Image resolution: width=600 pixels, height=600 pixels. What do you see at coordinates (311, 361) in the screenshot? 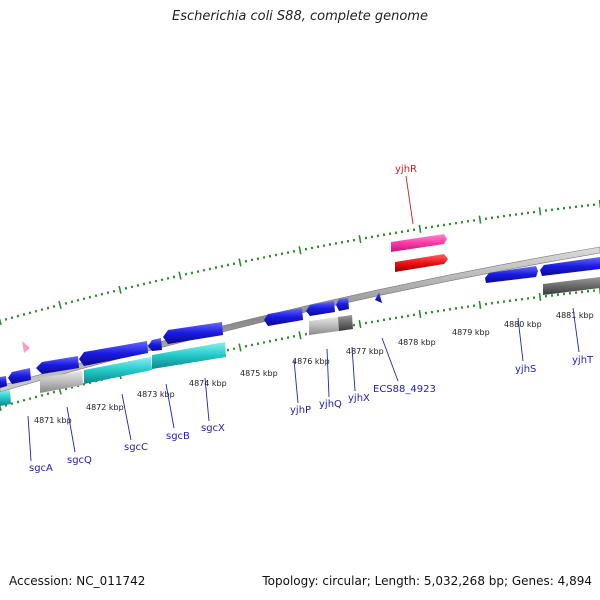
I see `kbp-label: 4876 kbp` at bounding box center [311, 361].